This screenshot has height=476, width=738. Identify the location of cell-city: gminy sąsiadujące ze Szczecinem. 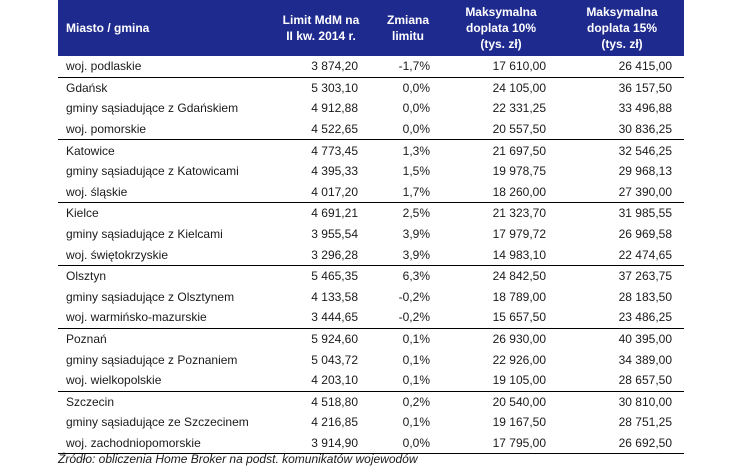
(157, 422).